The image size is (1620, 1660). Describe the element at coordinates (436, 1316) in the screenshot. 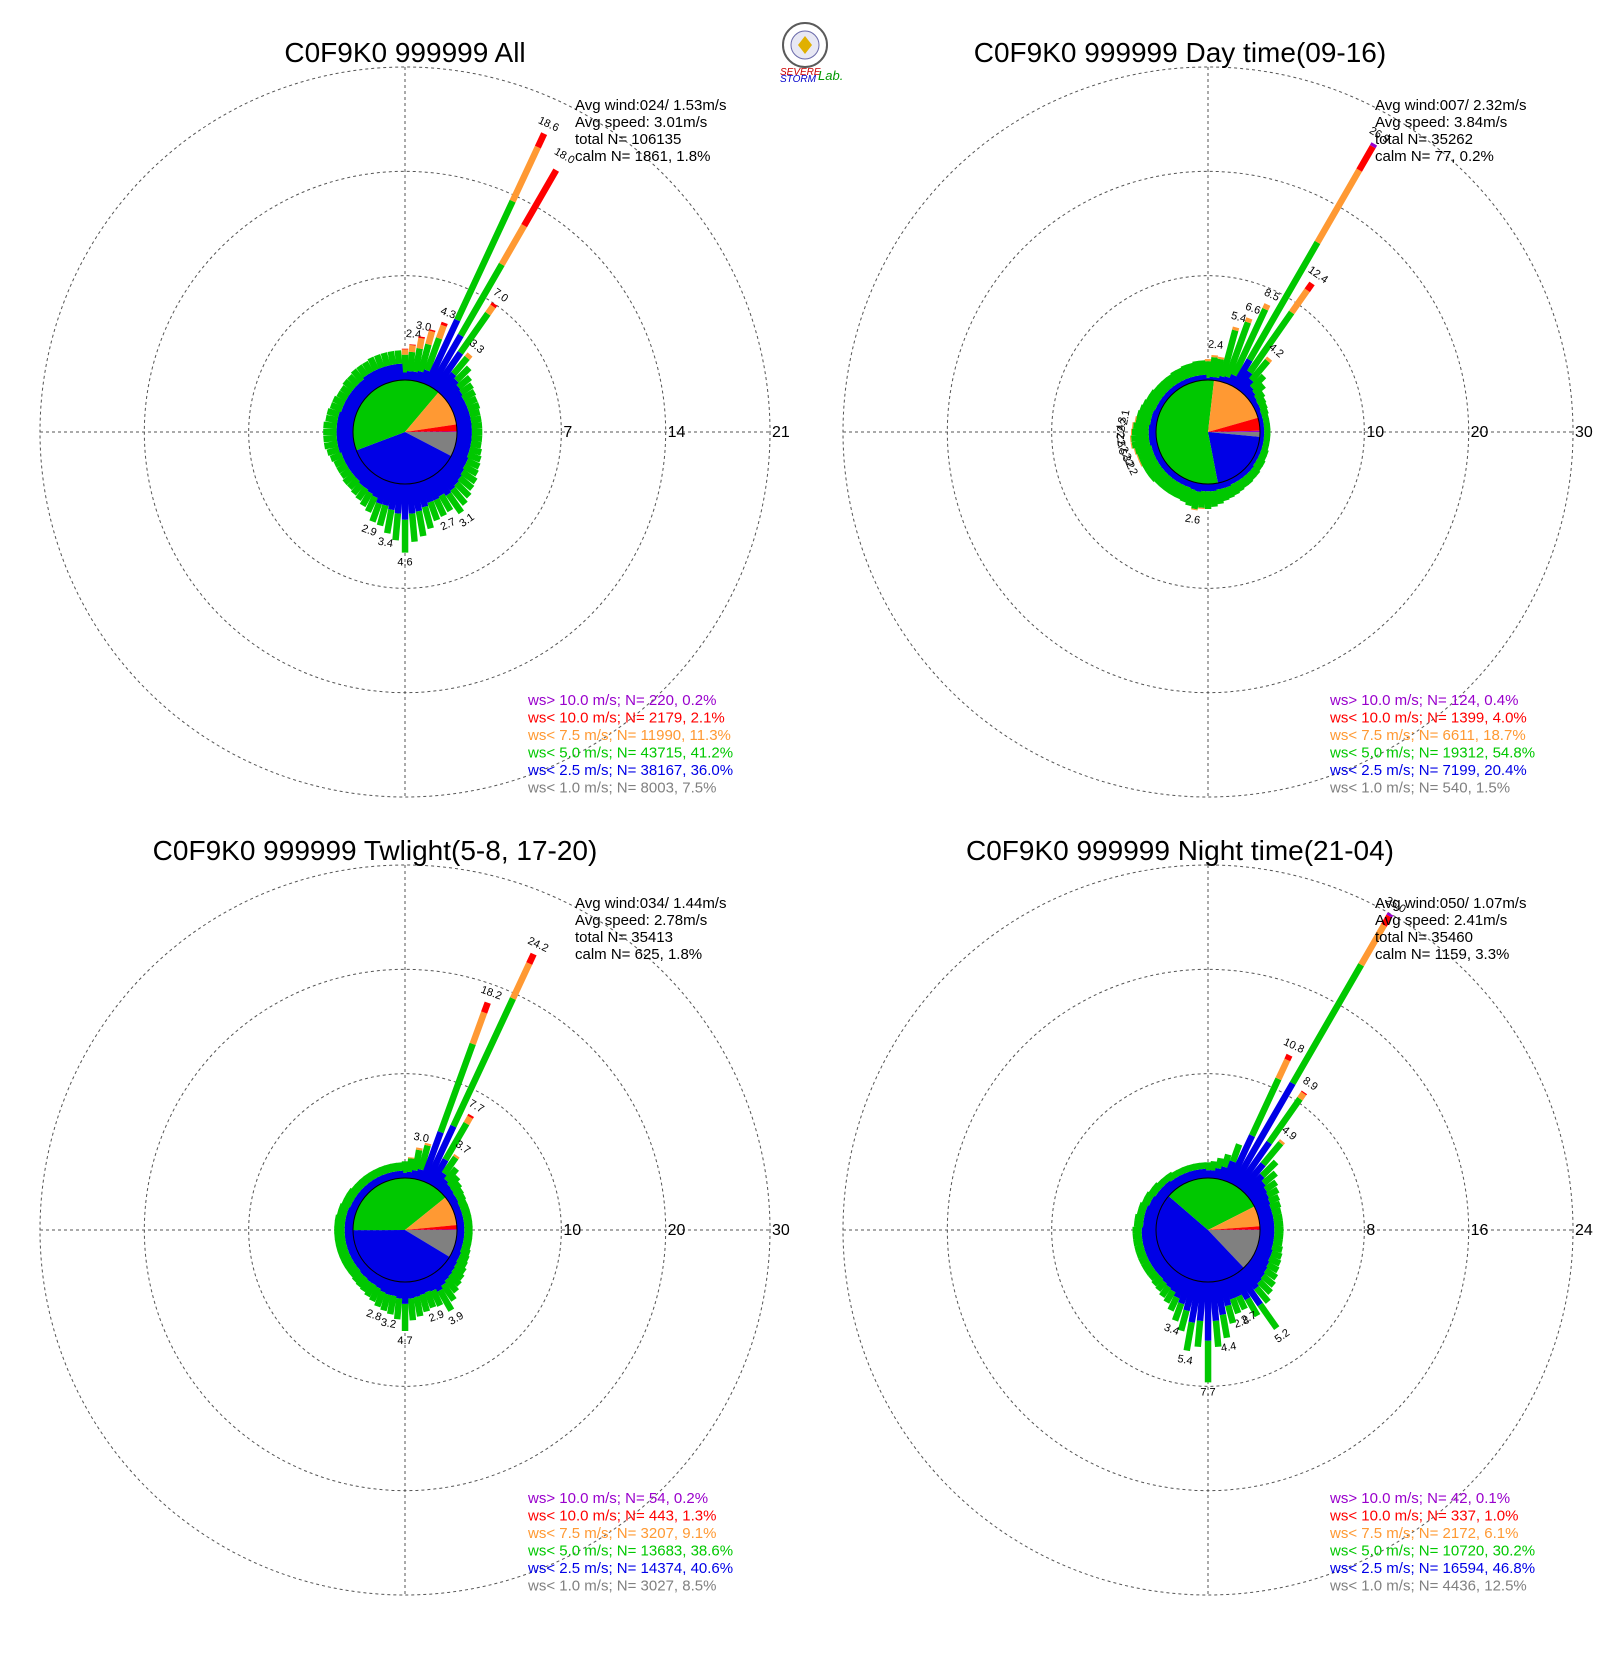

I see `bar-value-label: 2.9` at that location.